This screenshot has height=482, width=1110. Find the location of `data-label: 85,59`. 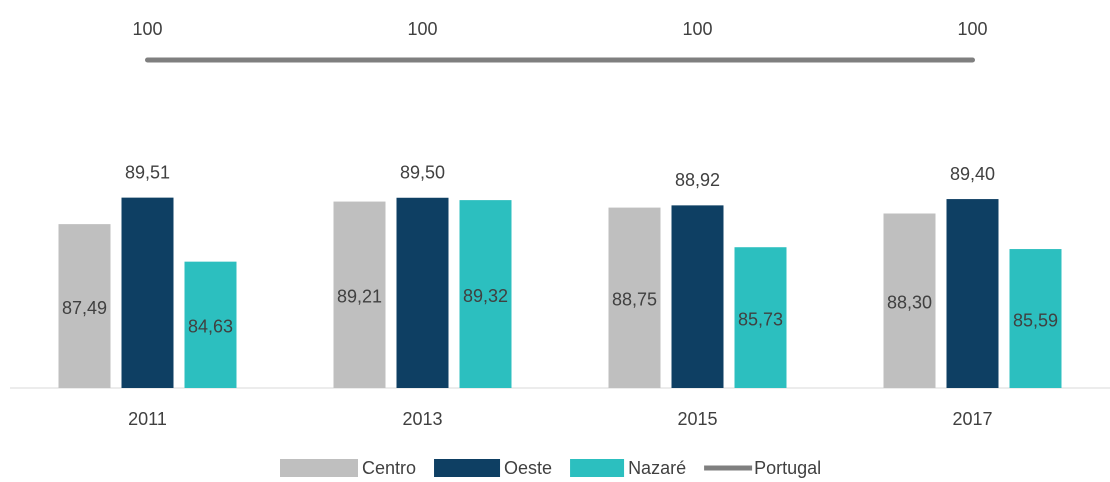

data-label: 85,59 is located at coordinates (1035, 320).